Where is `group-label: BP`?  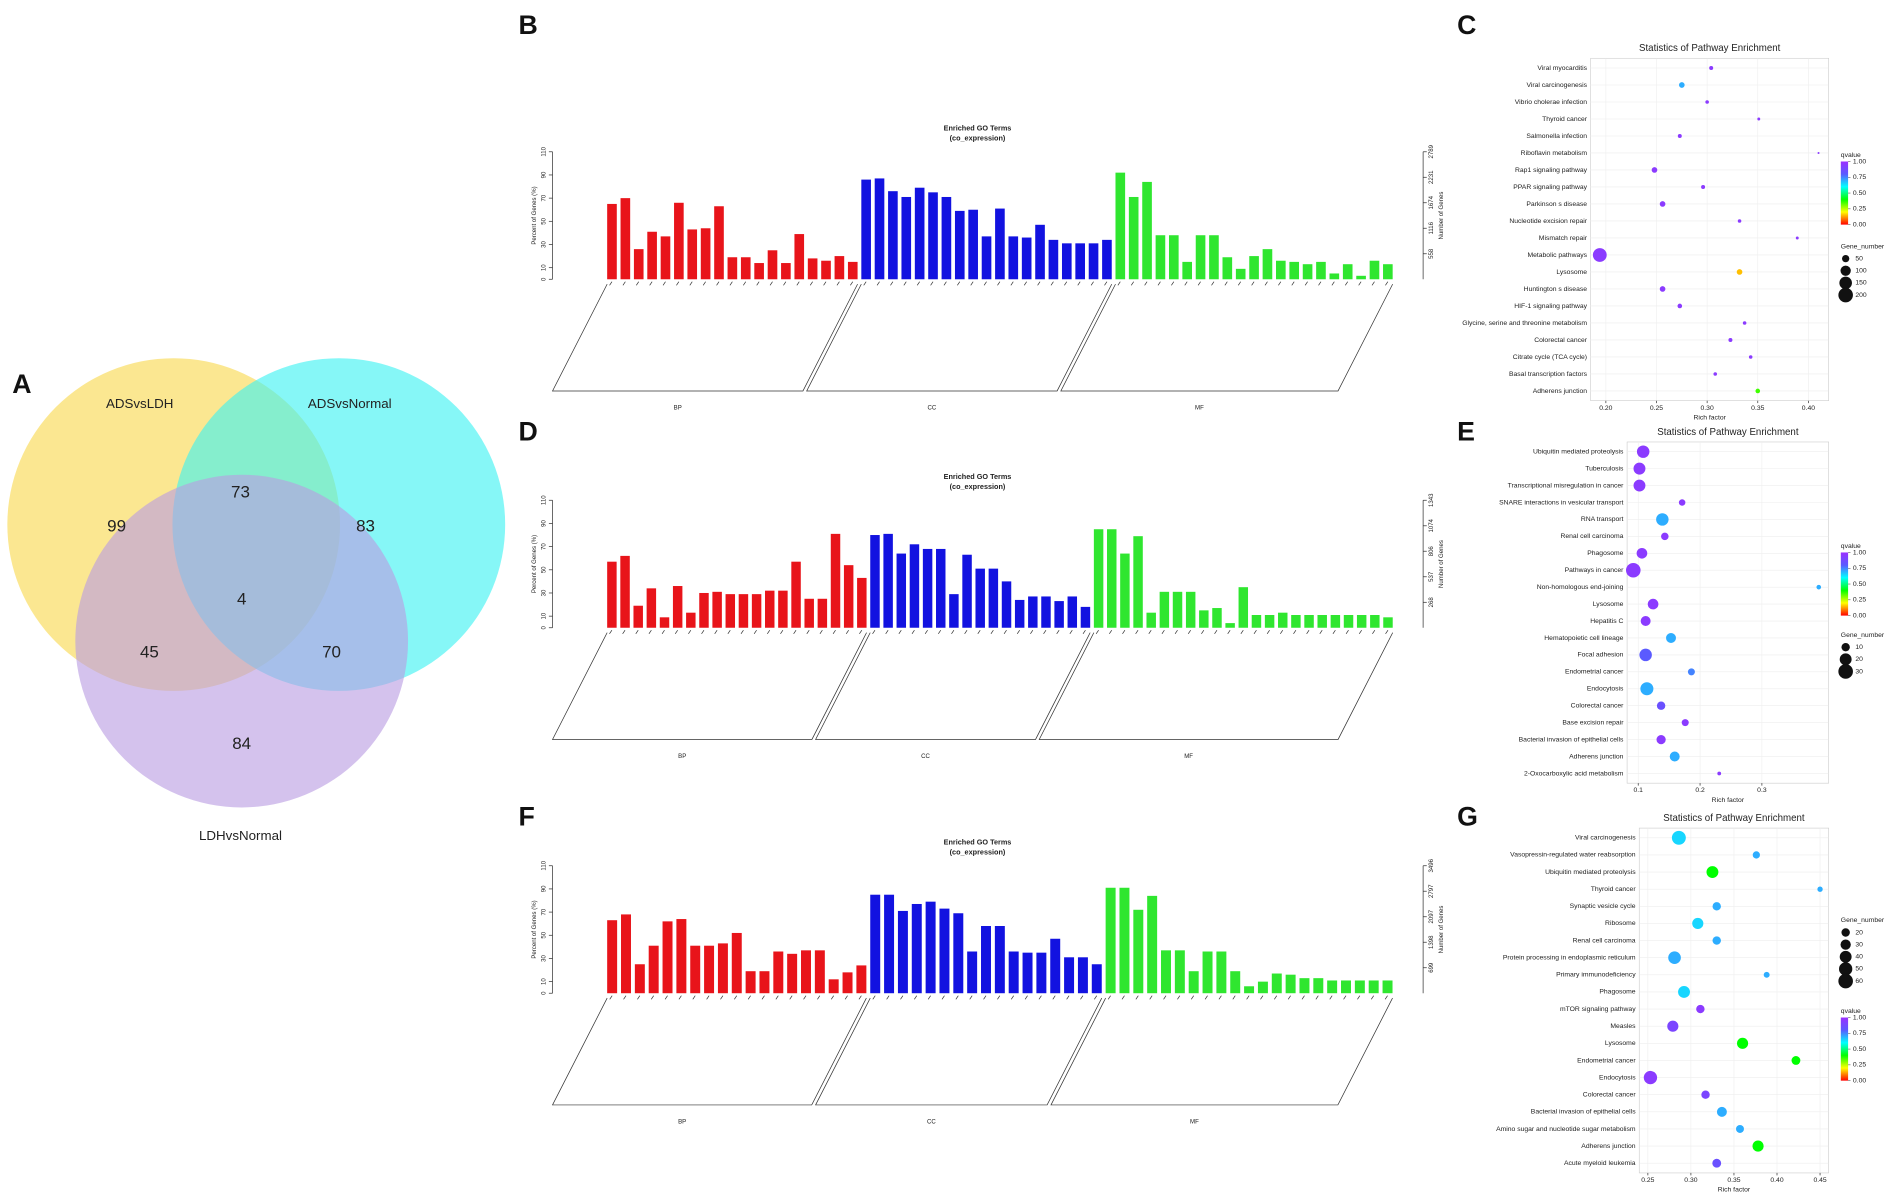
group-label: BP is located at coordinates (682, 1123).